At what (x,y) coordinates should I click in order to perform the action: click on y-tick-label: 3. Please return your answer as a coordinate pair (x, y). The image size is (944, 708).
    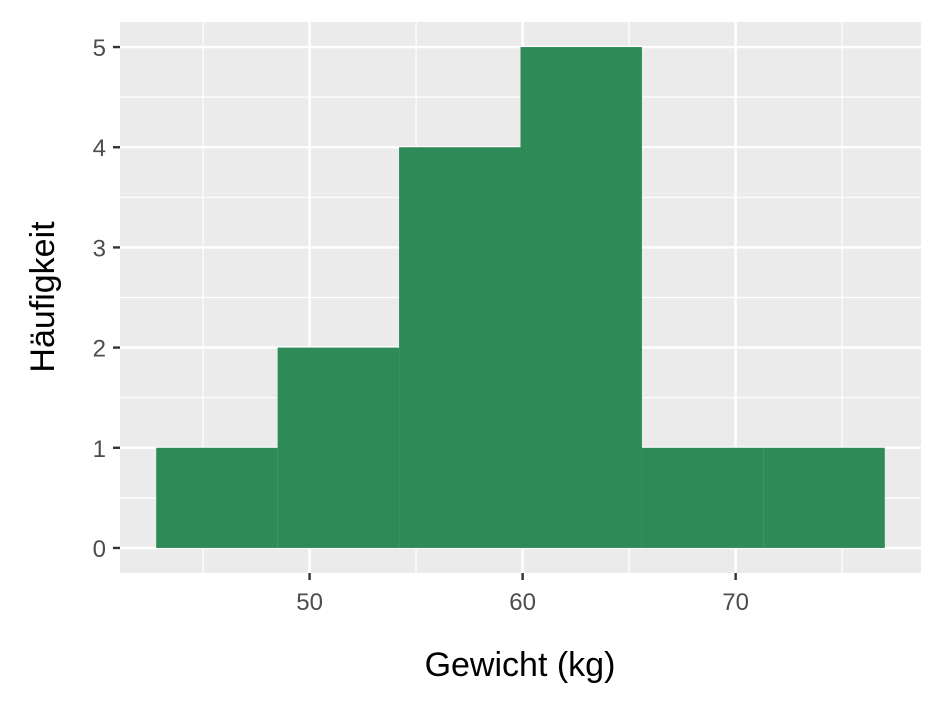
    Looking at the image, I should click on (99, 248).